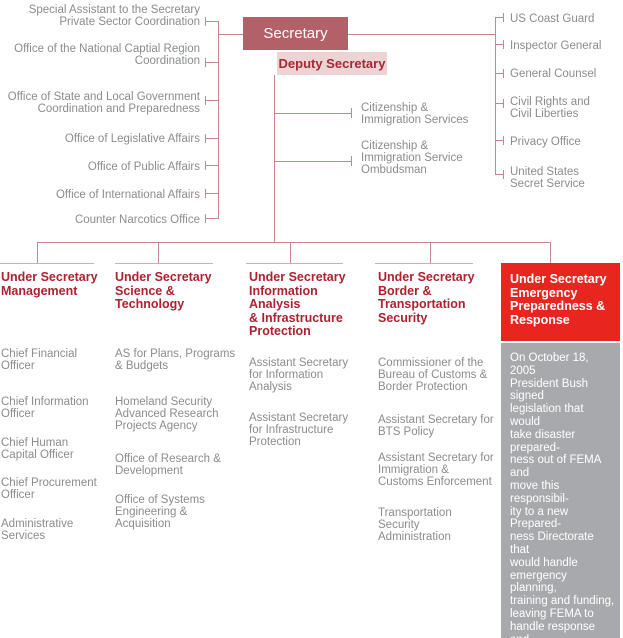  I want to click on right-office-label: General Counsel, so click(553, 74).